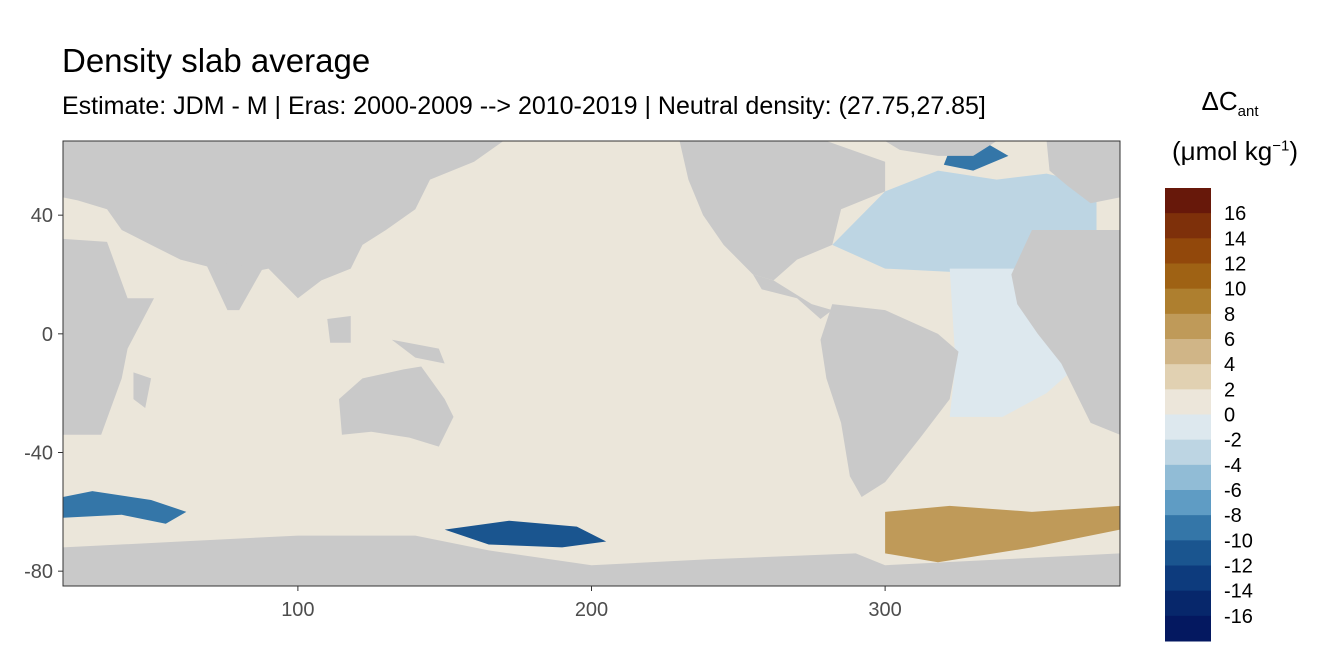 The width and height of the screenshot is (1344, 672). What do you see at coordinates (1233, 441) in the screenshot?
I see `legend-label: -2` at bounding box center [1233, 441].